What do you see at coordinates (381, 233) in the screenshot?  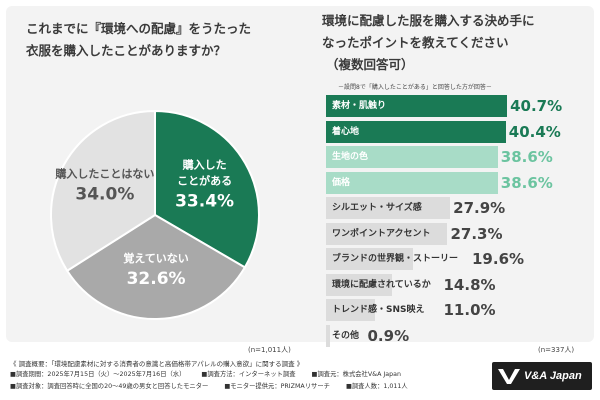 I see `bar-label-5: ワンポイントアクセント` at bounding box center [381, 233].